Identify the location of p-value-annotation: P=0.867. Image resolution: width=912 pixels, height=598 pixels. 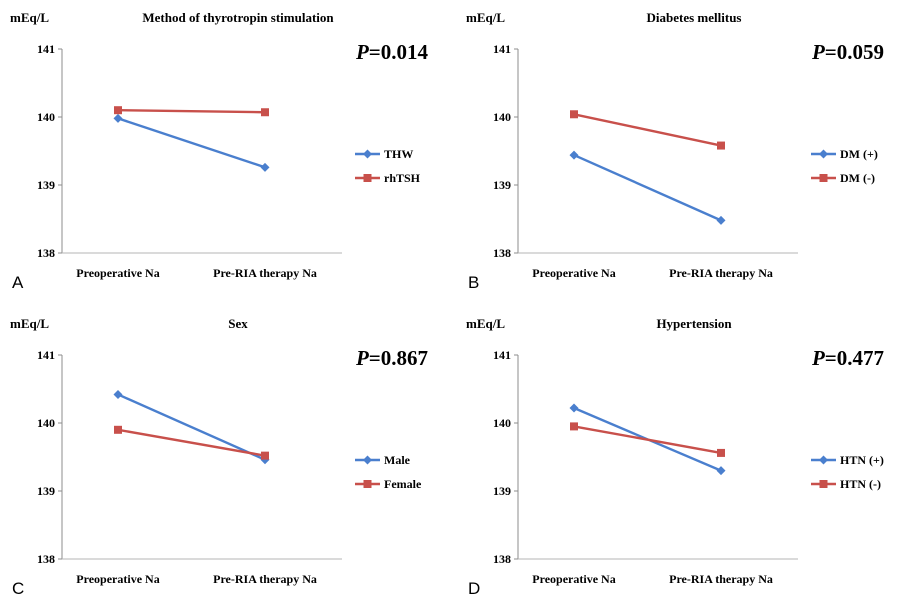
(391, 358).